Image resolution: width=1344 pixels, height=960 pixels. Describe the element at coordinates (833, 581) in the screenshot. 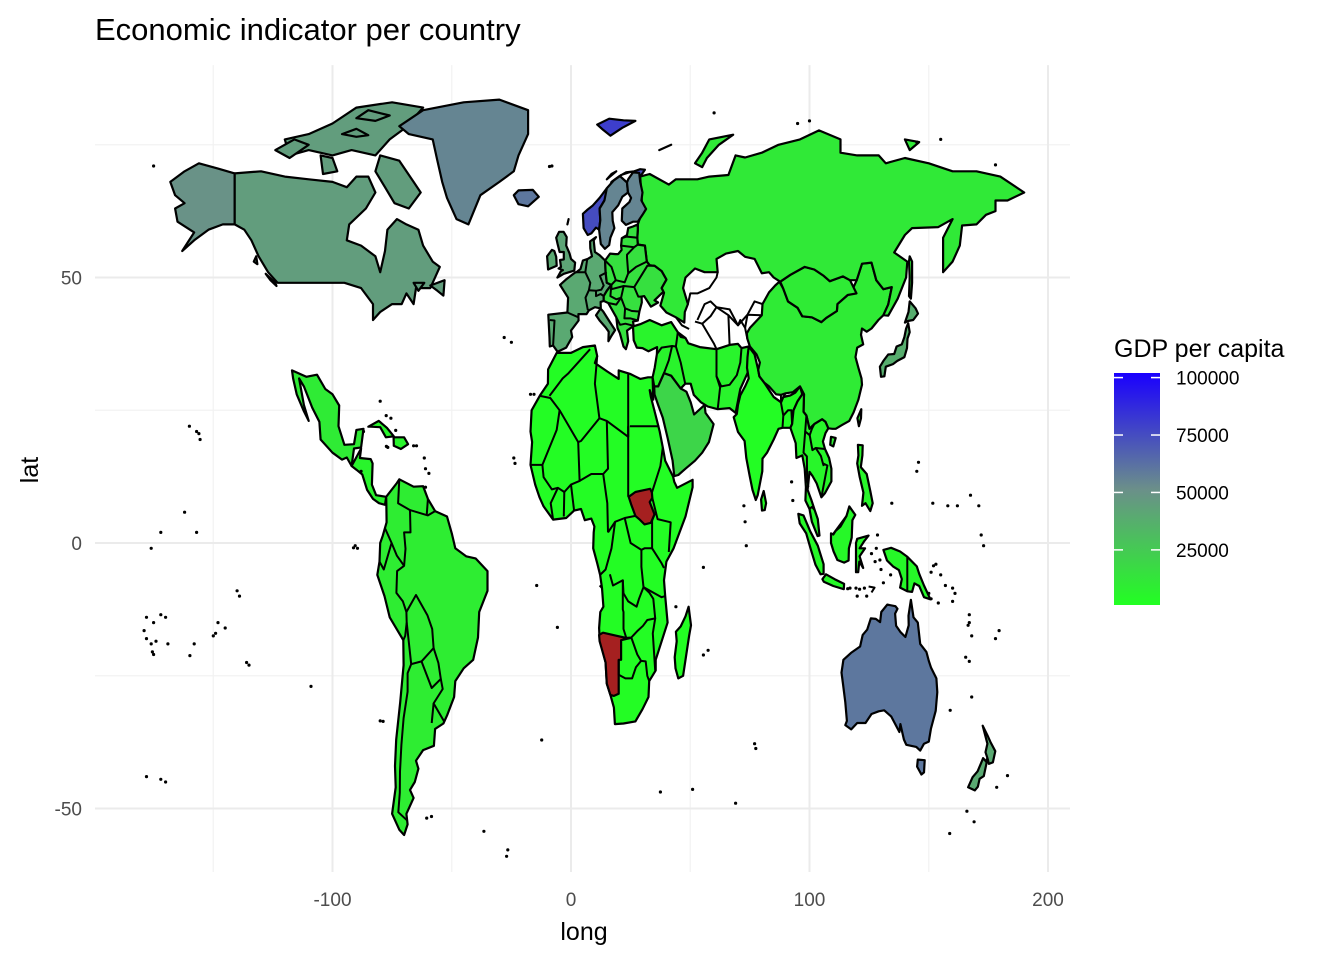

I see `country-java` at that location.